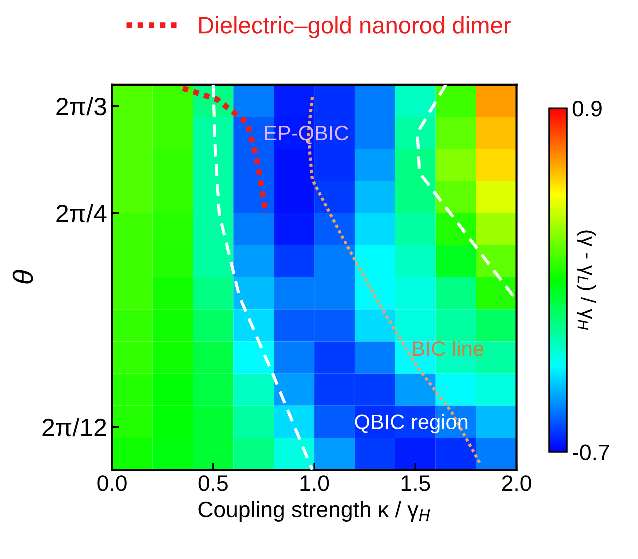 This screenshot has width=638, height=559. What do you see at coordinates (306, 135) in the screenshot?
I see `annotation: EP-QBIC` at bounding box center [306, 135].